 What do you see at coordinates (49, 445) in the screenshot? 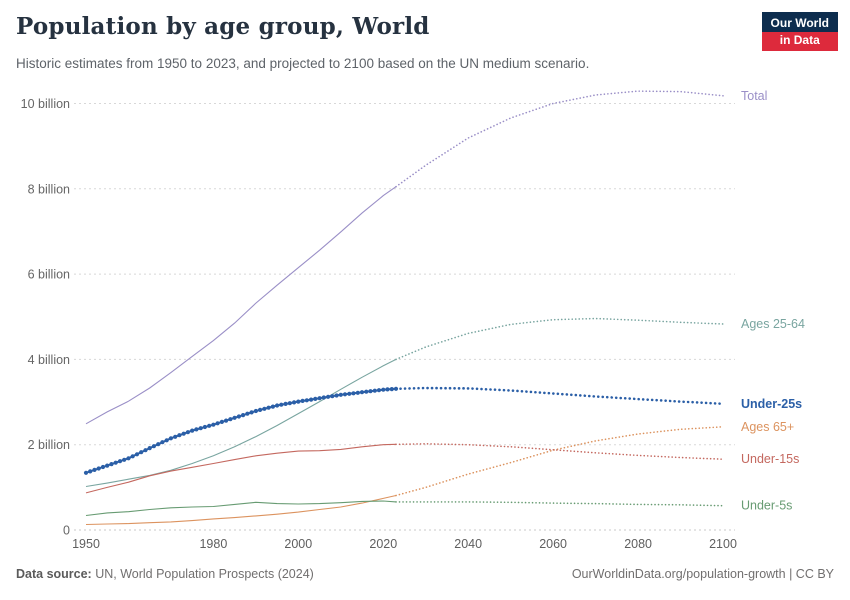
I see `y-axis-tick-label: 2 billion` at bounding box center [49, 445].